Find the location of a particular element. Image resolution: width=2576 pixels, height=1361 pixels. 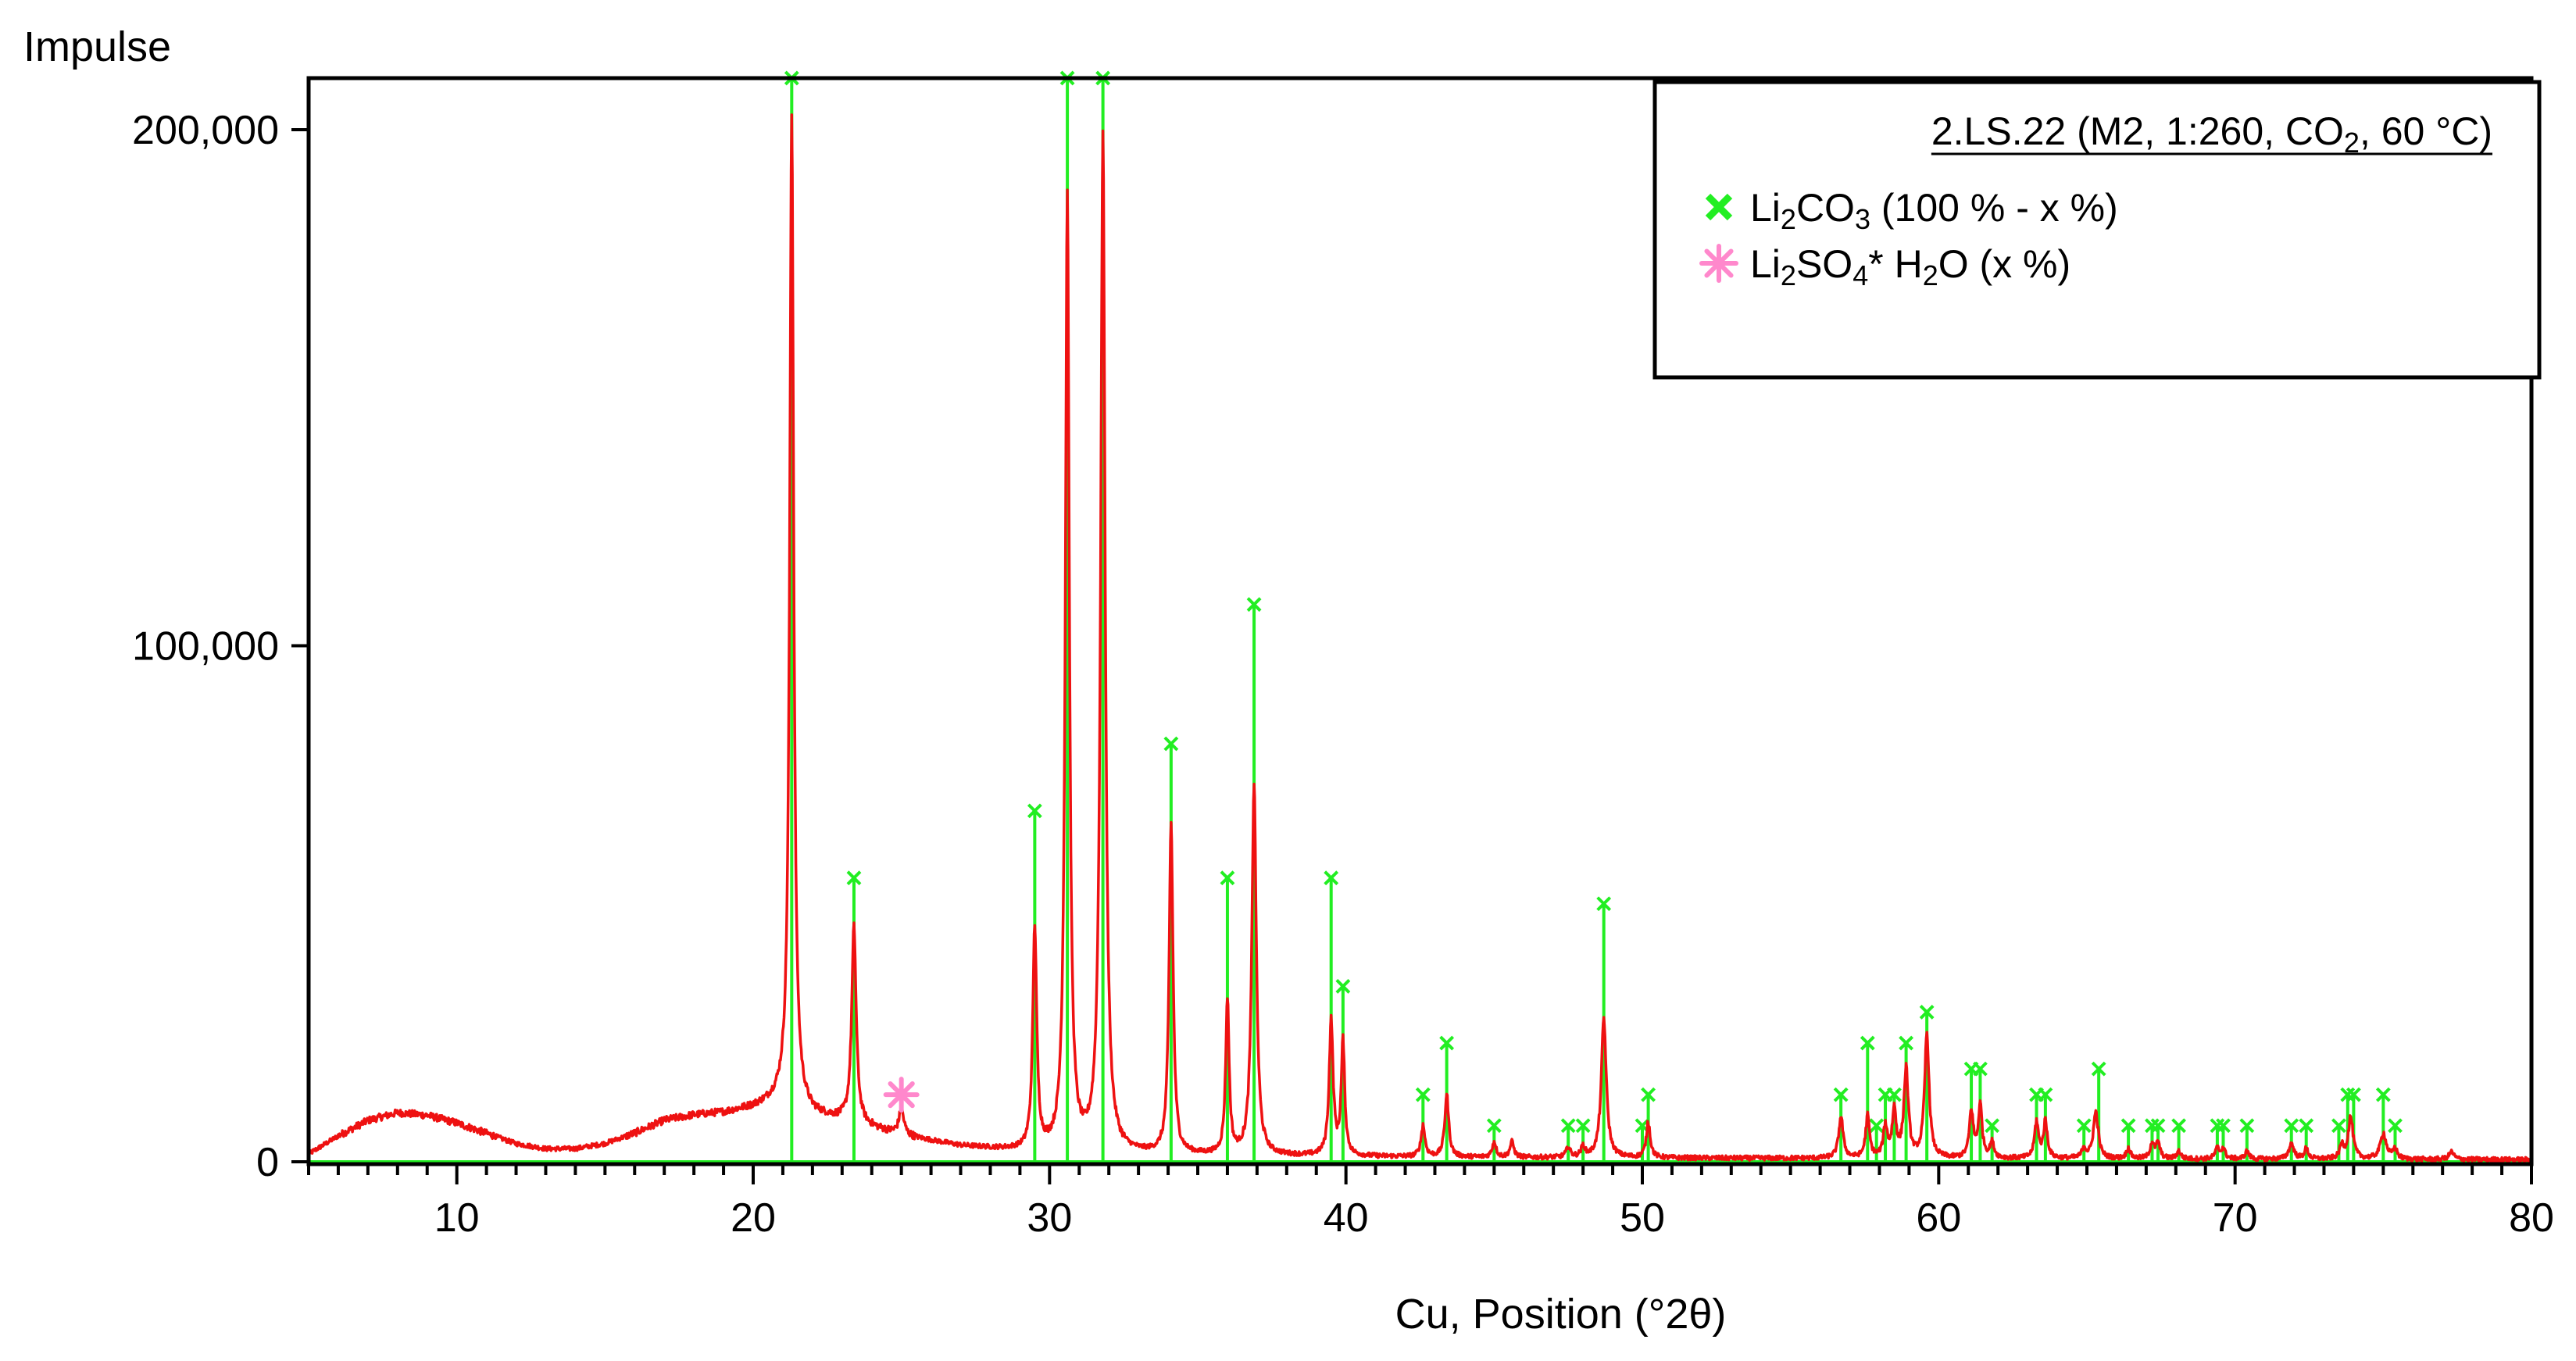

x-tick-label: 40 is located at coordinates (1347, 1218).